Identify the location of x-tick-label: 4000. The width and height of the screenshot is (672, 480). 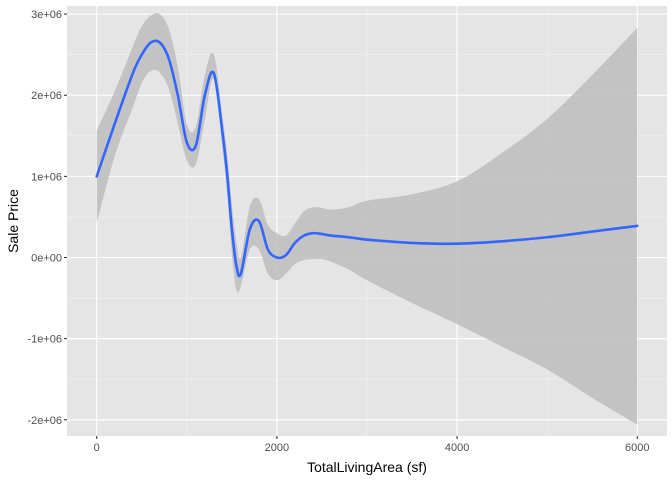
(457, 448).